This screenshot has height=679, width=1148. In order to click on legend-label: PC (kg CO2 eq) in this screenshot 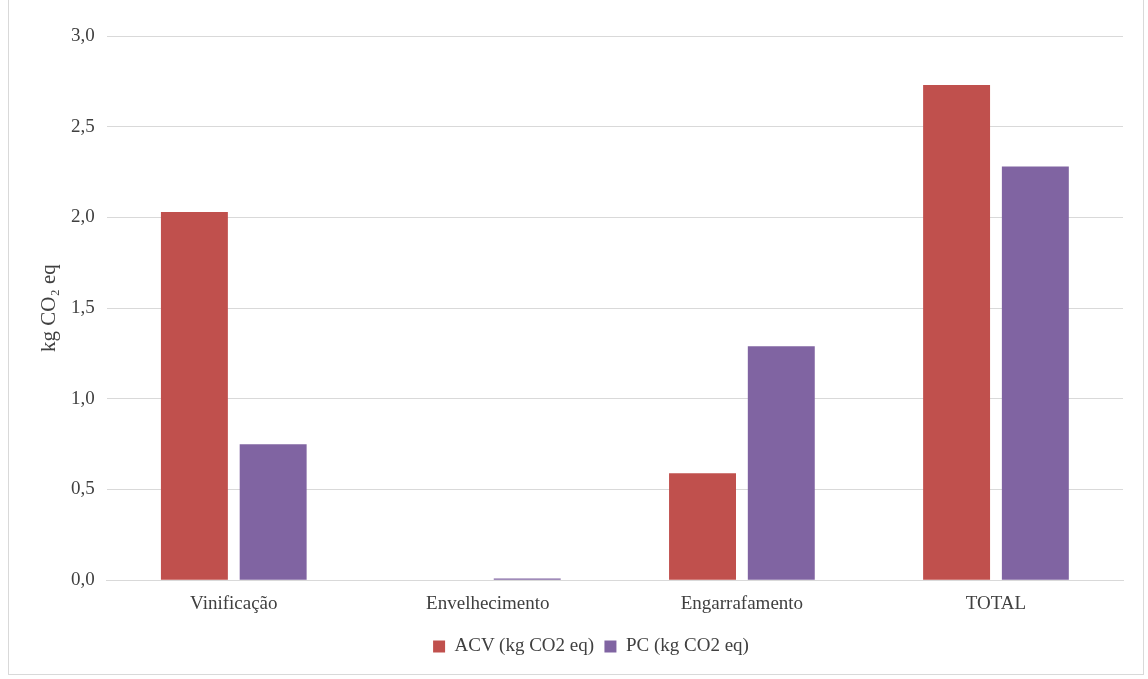, I will do `click(687, 645)`.